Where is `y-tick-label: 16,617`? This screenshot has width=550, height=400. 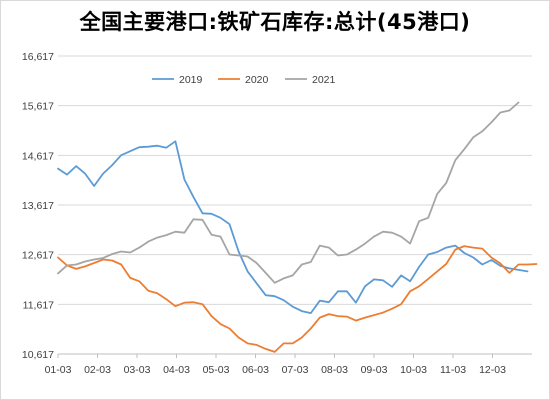 y-tick-label: 16,617 is located at coordinates (38, 57).